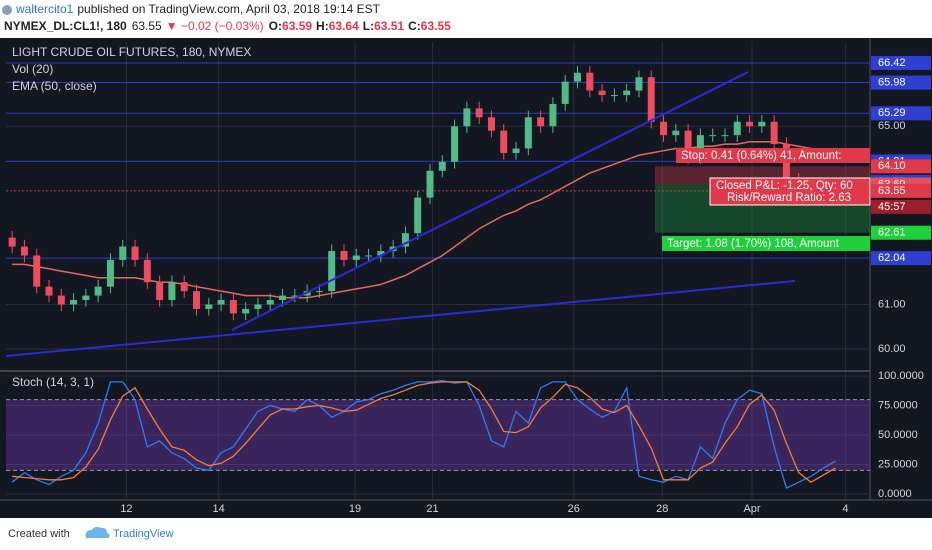  Describe the element at coordinates (892, 63) in the screenshot. I see `price-label: 66.42` at that location.